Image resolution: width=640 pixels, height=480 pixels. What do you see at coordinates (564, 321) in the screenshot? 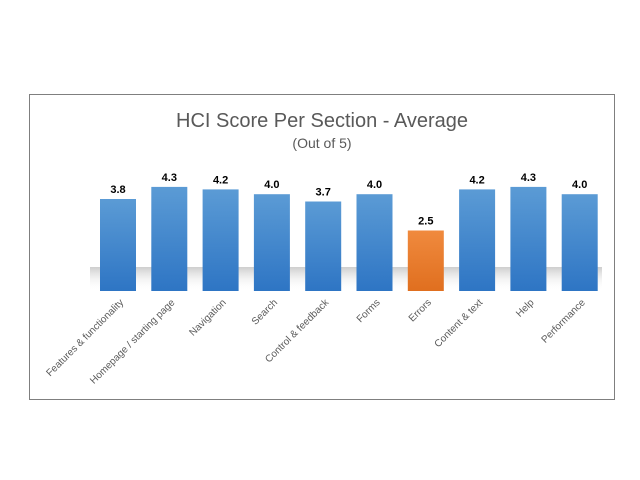
I see `tick-label-10: Performance` at bounding box center [564, 321].